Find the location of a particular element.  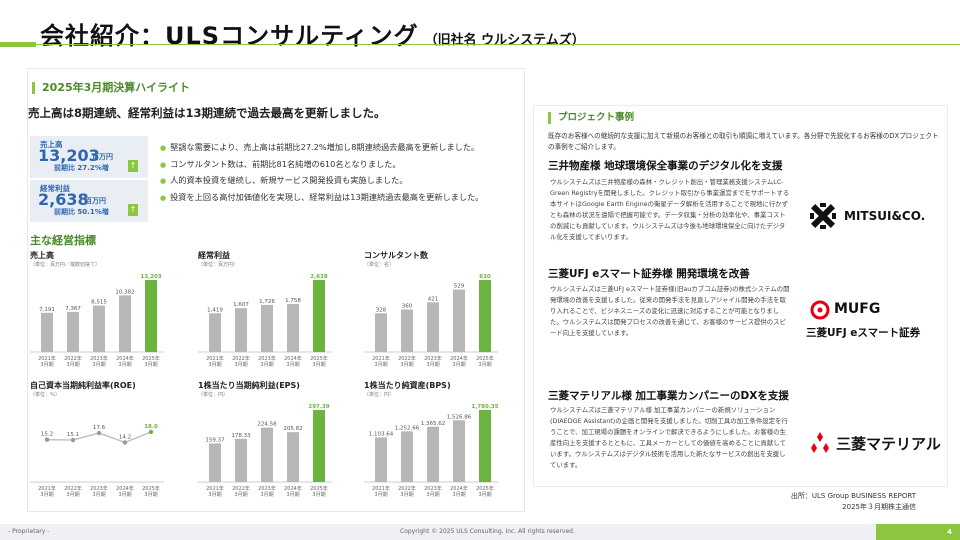

chart-value-label: 8,515 is located at coordinates (99, 303).